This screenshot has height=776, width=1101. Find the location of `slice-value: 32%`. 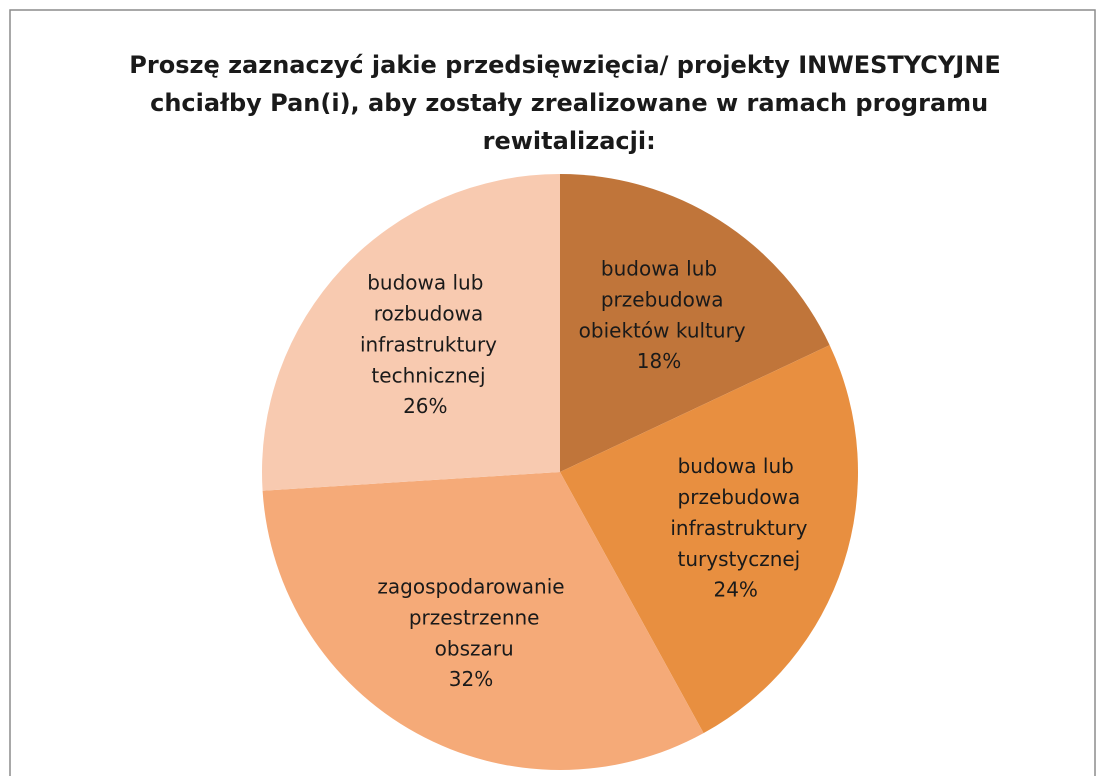

slice-value: 32% is located at coordinates (471, 679).